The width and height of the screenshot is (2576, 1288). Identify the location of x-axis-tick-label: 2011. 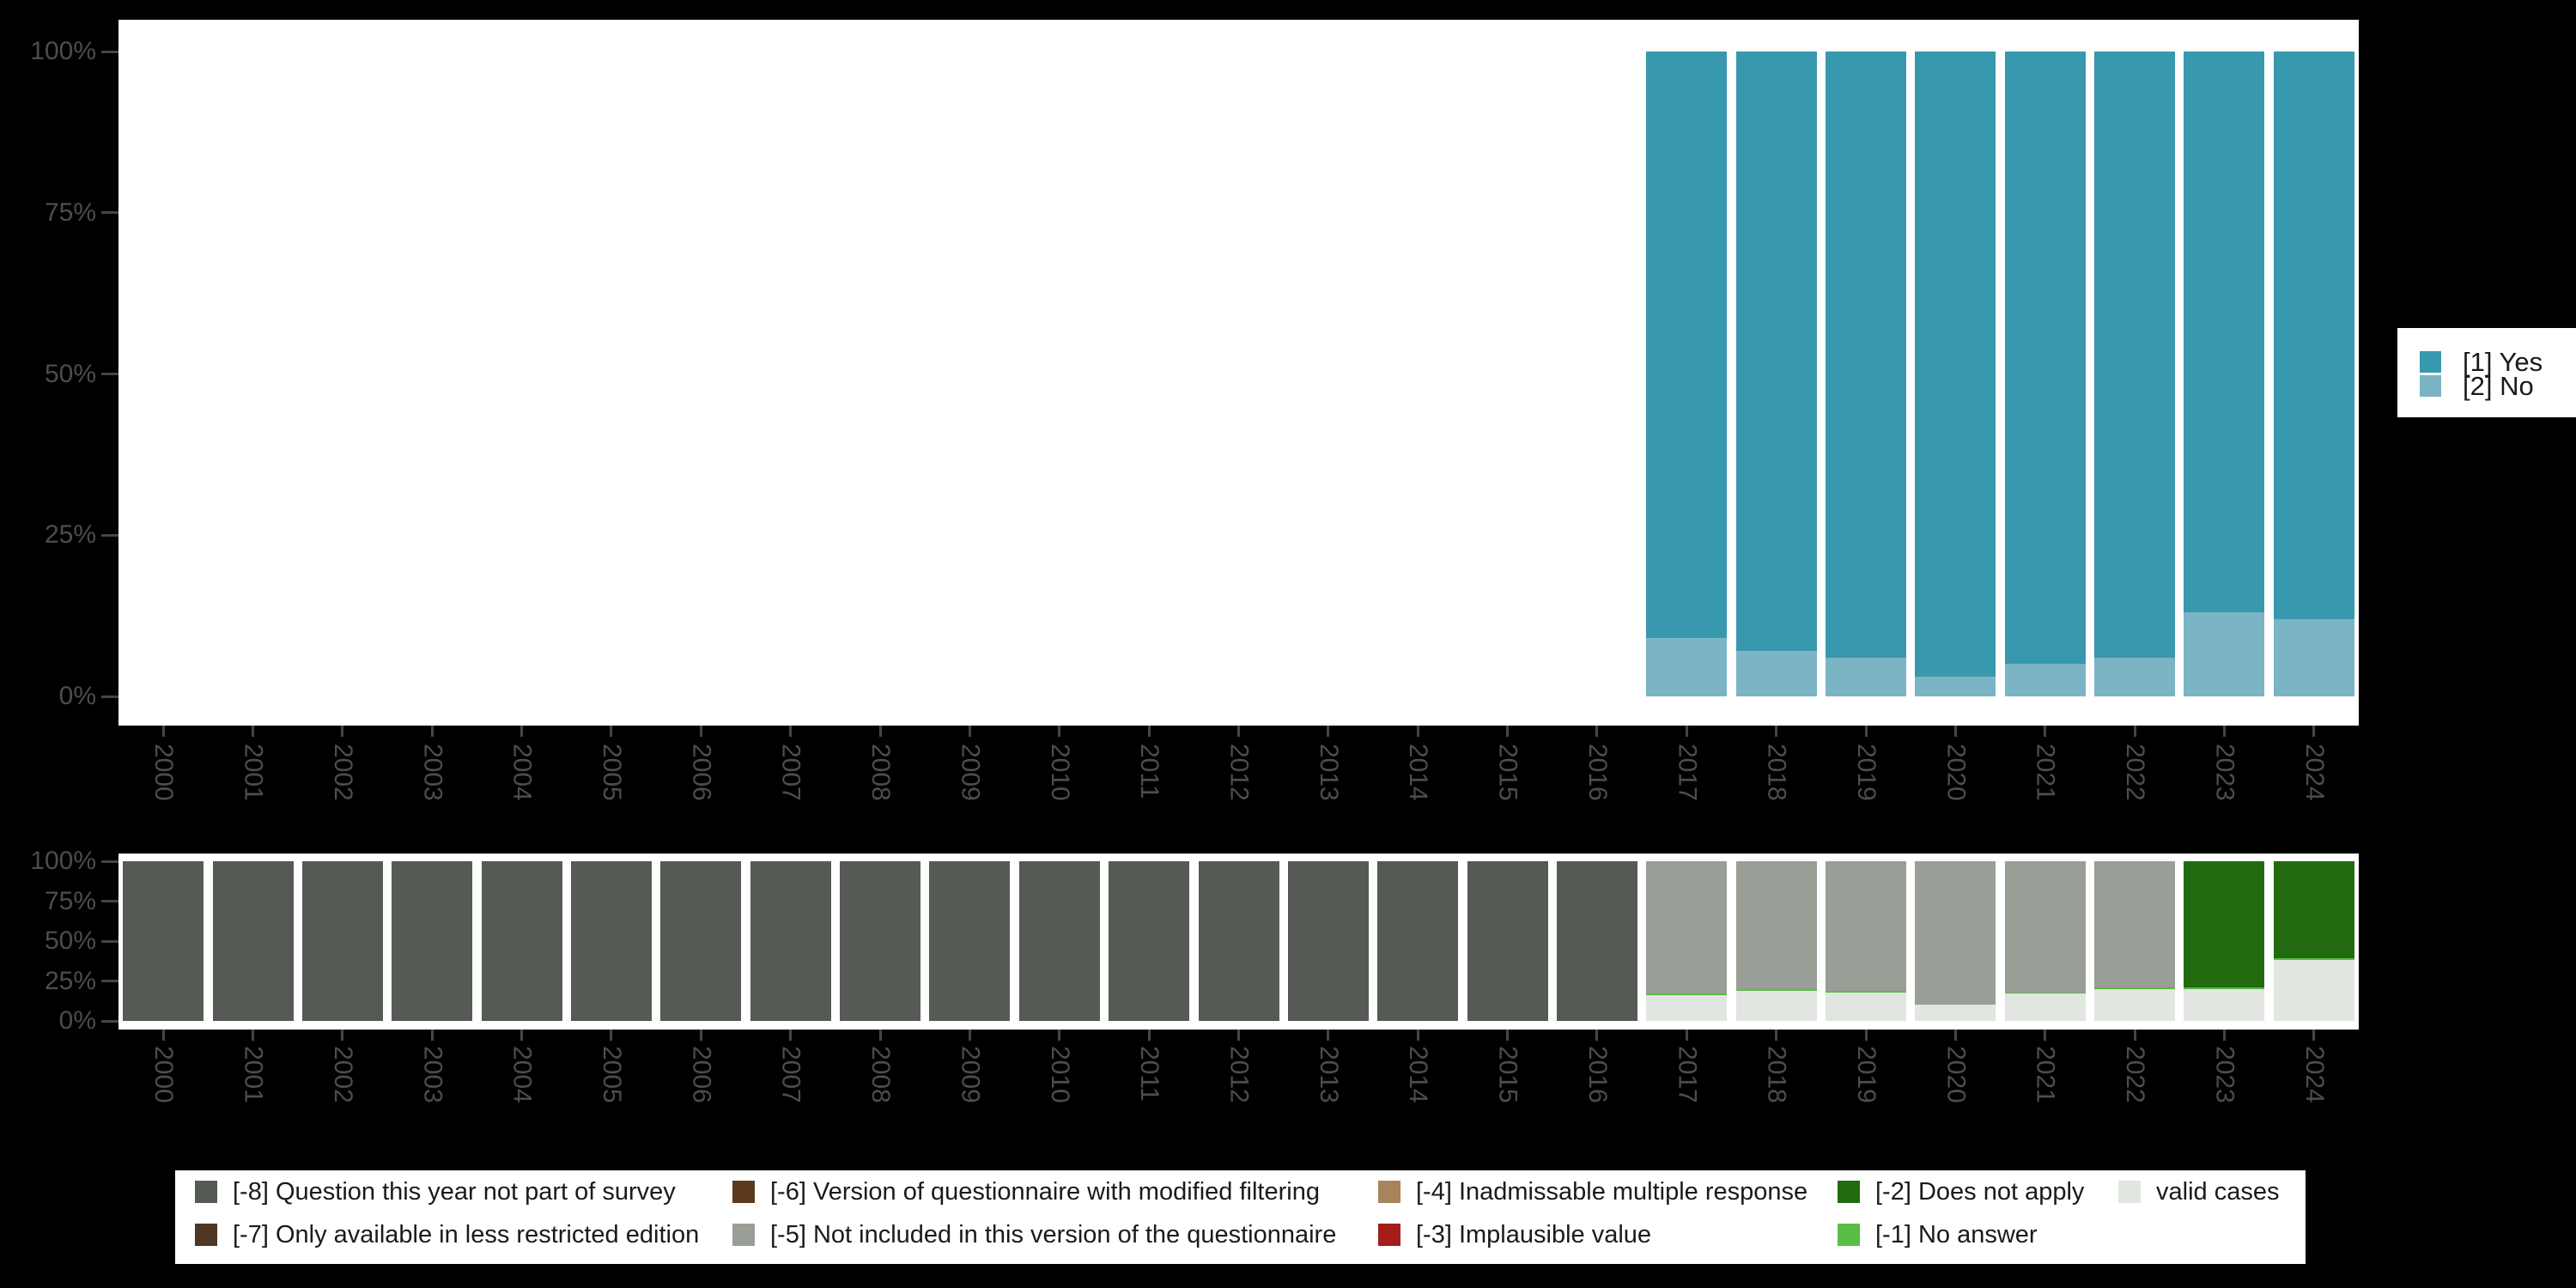
(1149, 771).